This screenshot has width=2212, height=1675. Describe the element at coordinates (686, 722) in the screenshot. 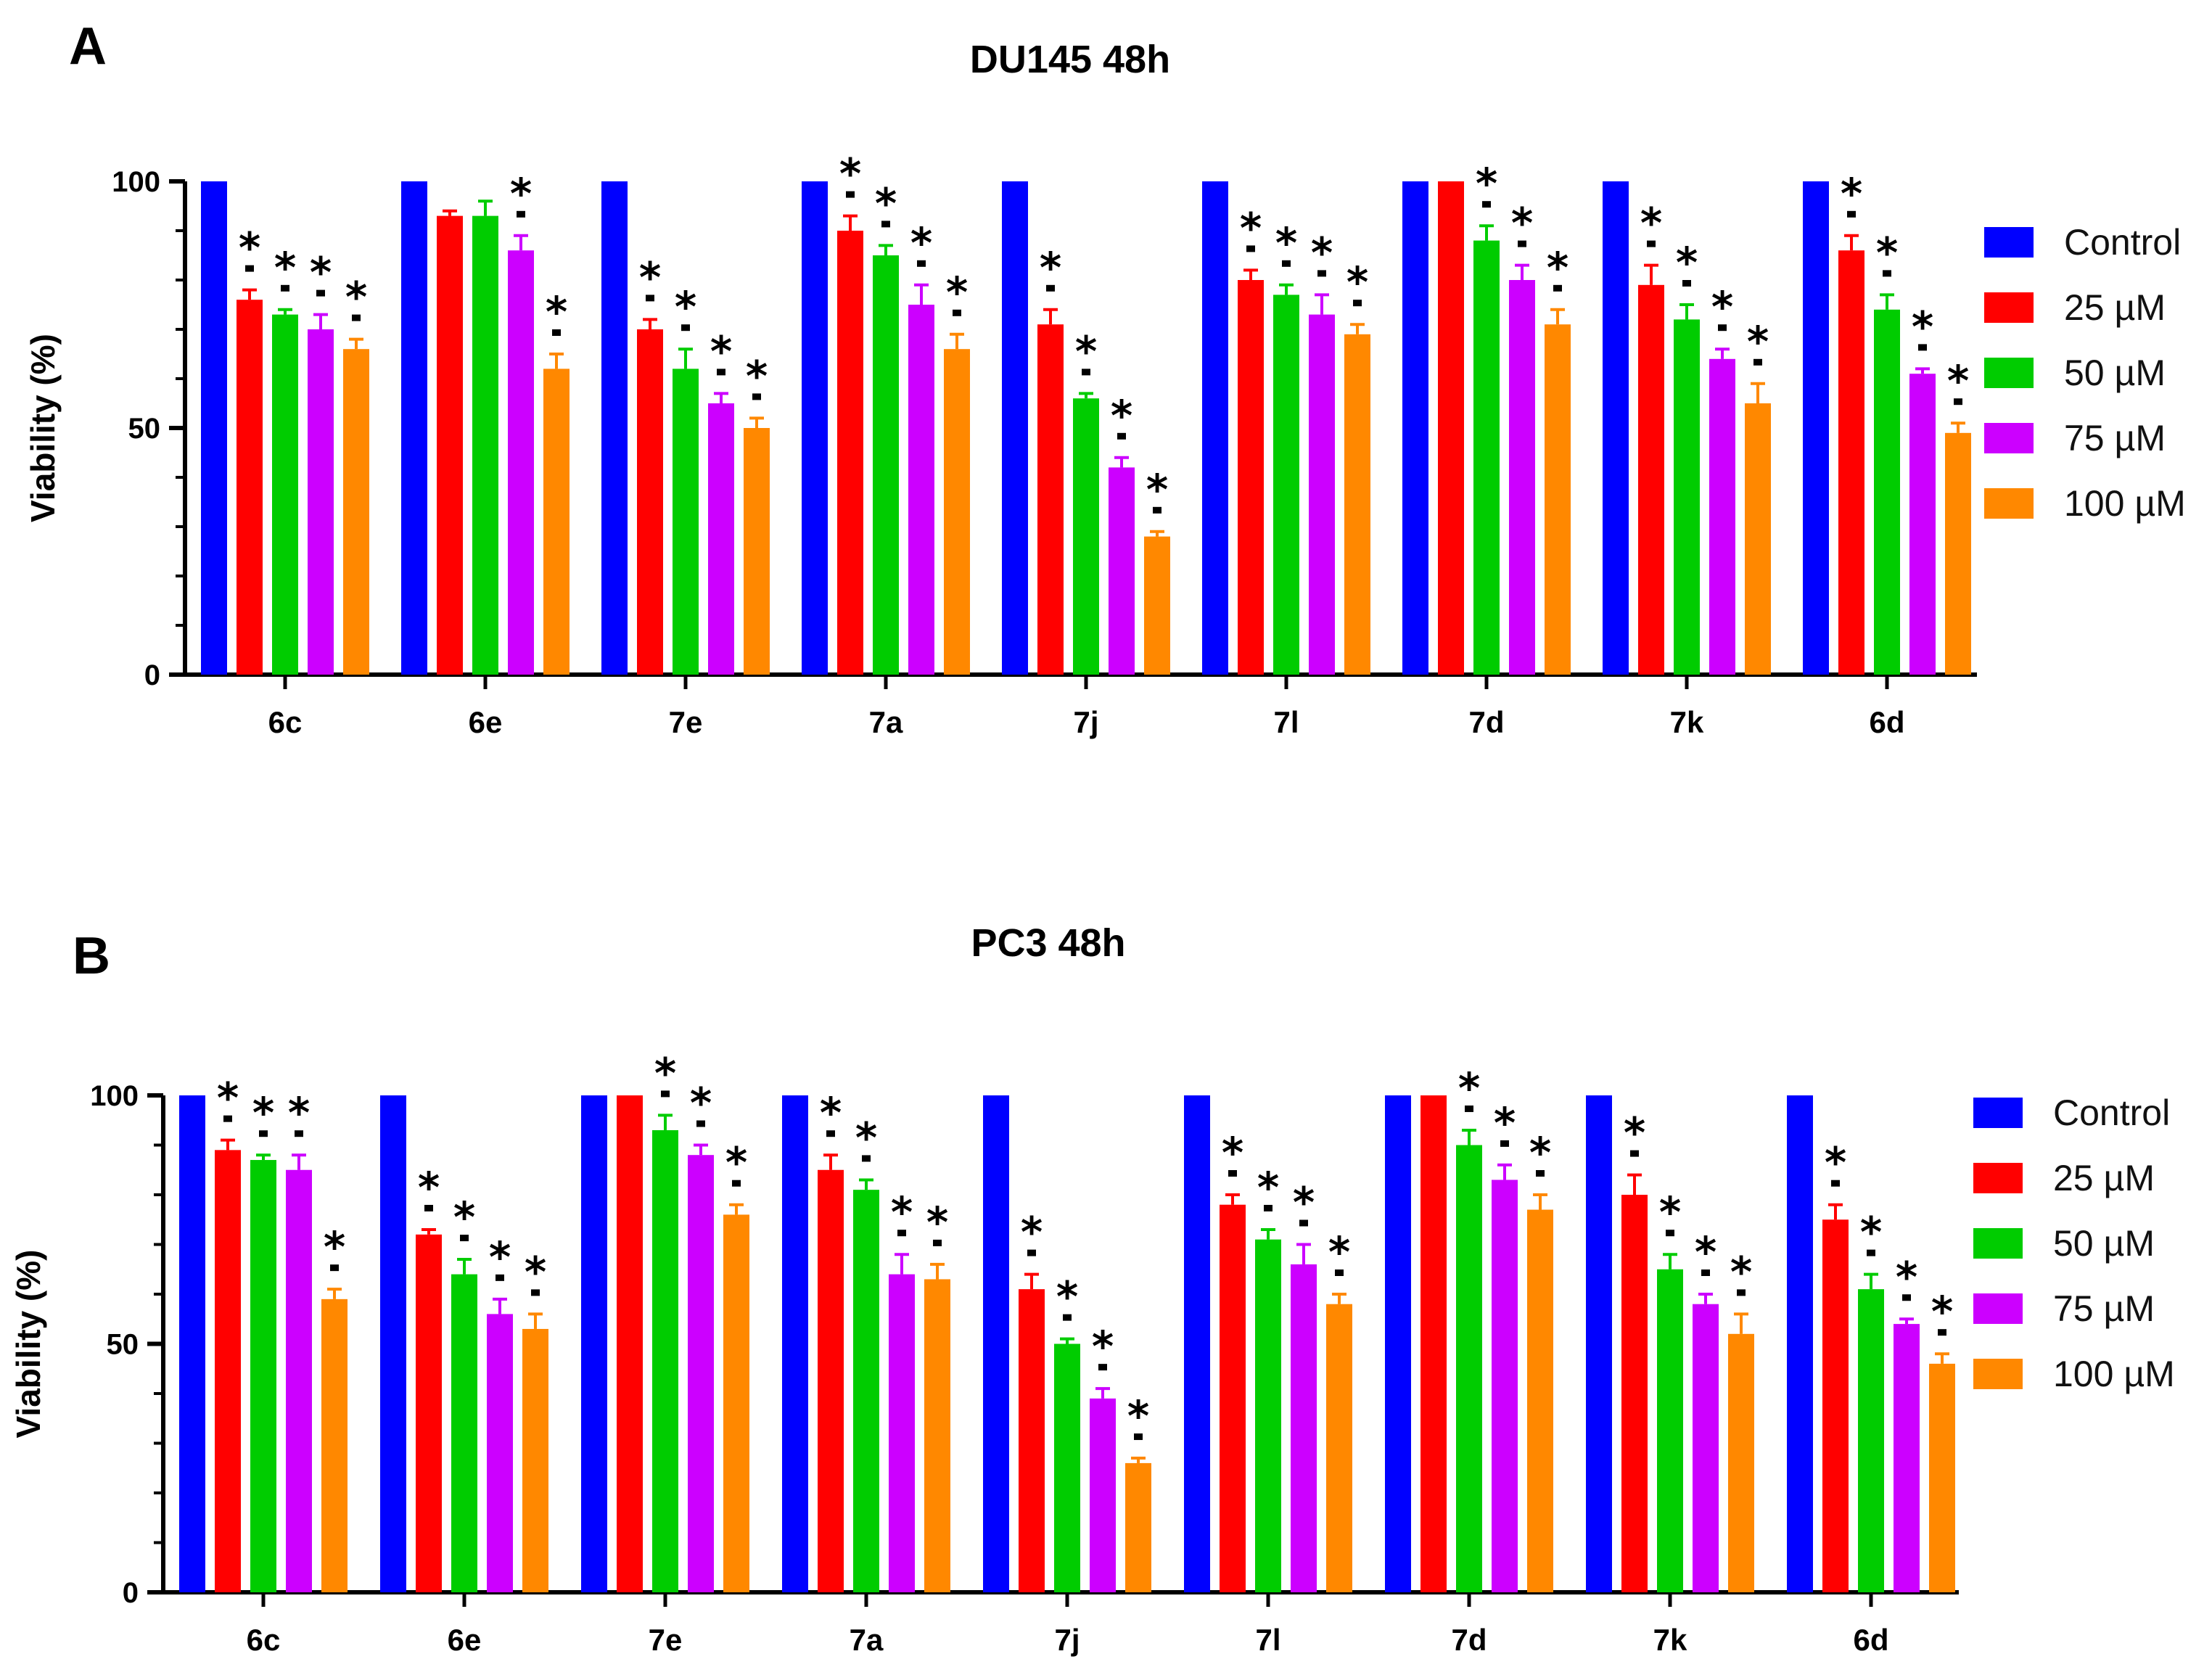

I see `x-tick-label: 7e` at that location.